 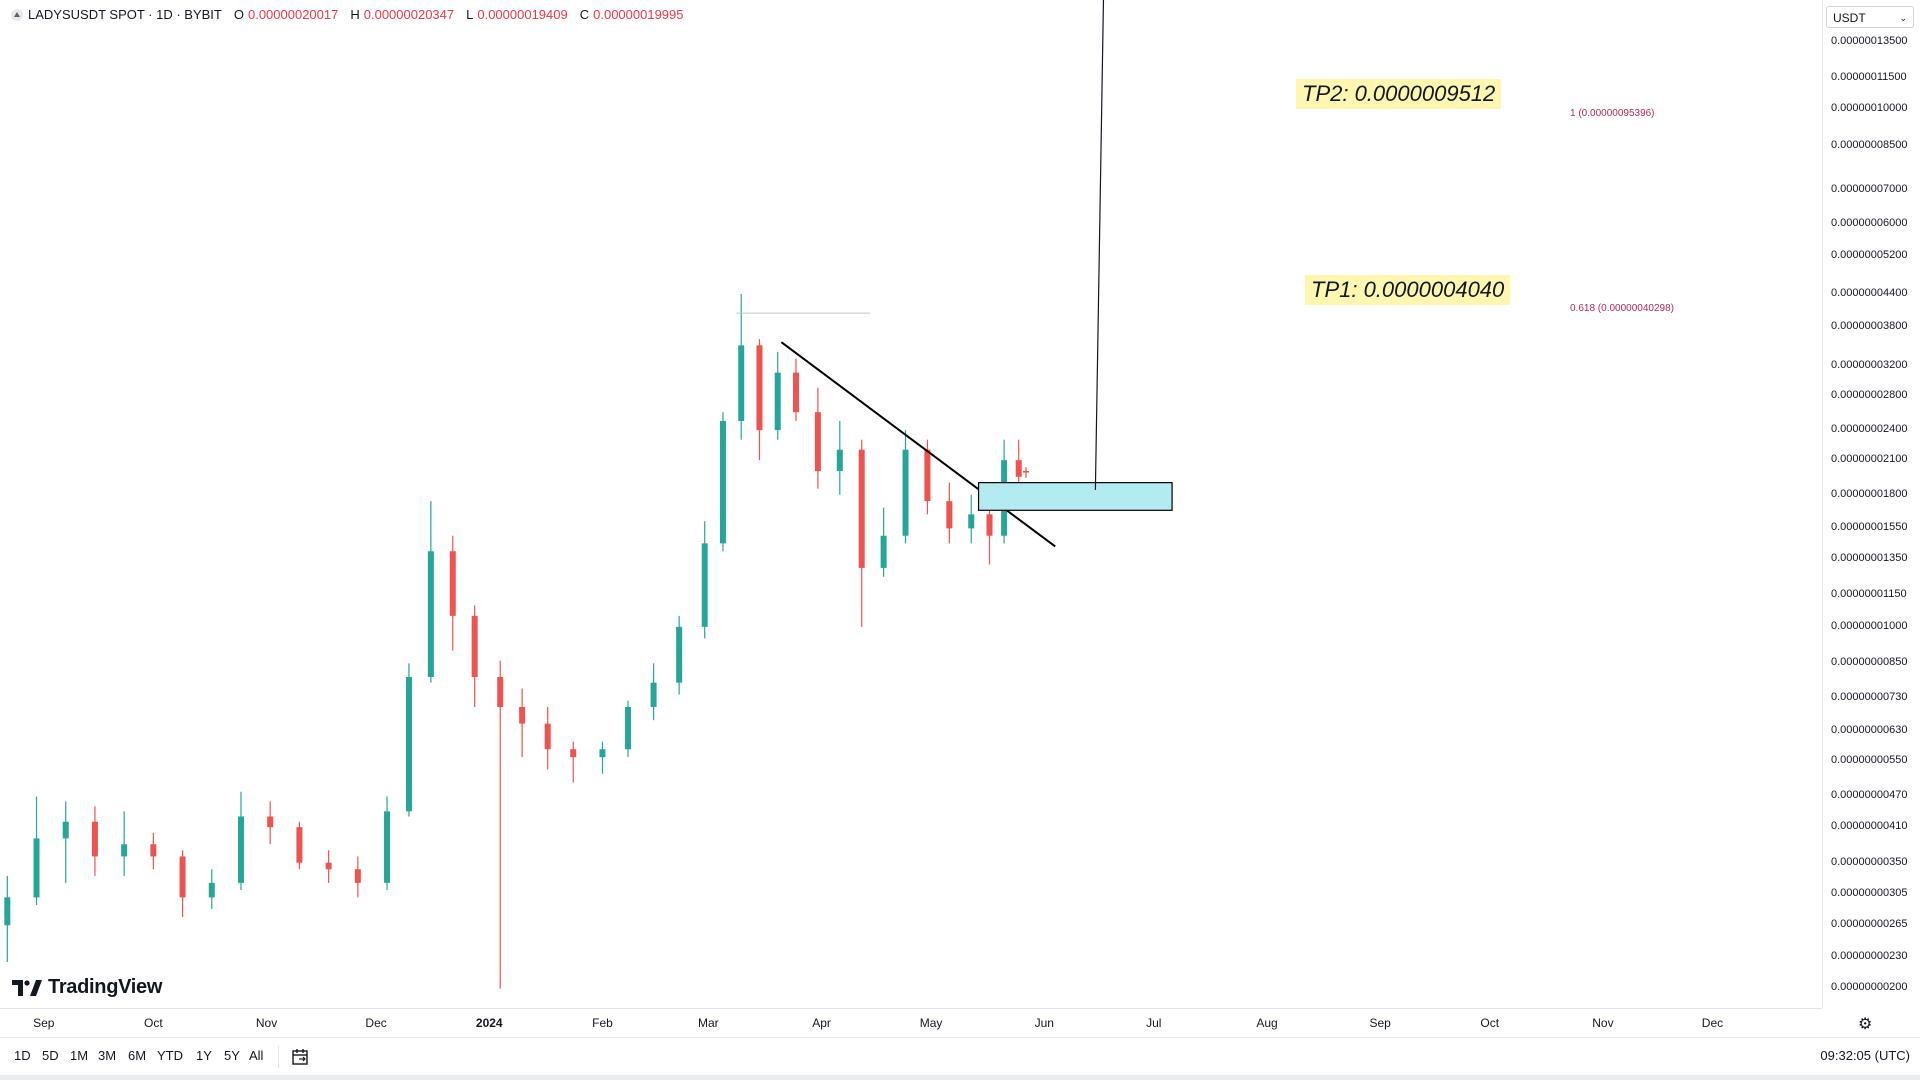 What do you see at coordinates (1865, 1055) in the screenshot?
I see `utc-clock: 09:32:05 (UTC)` at bounding box center [1865, 1055].